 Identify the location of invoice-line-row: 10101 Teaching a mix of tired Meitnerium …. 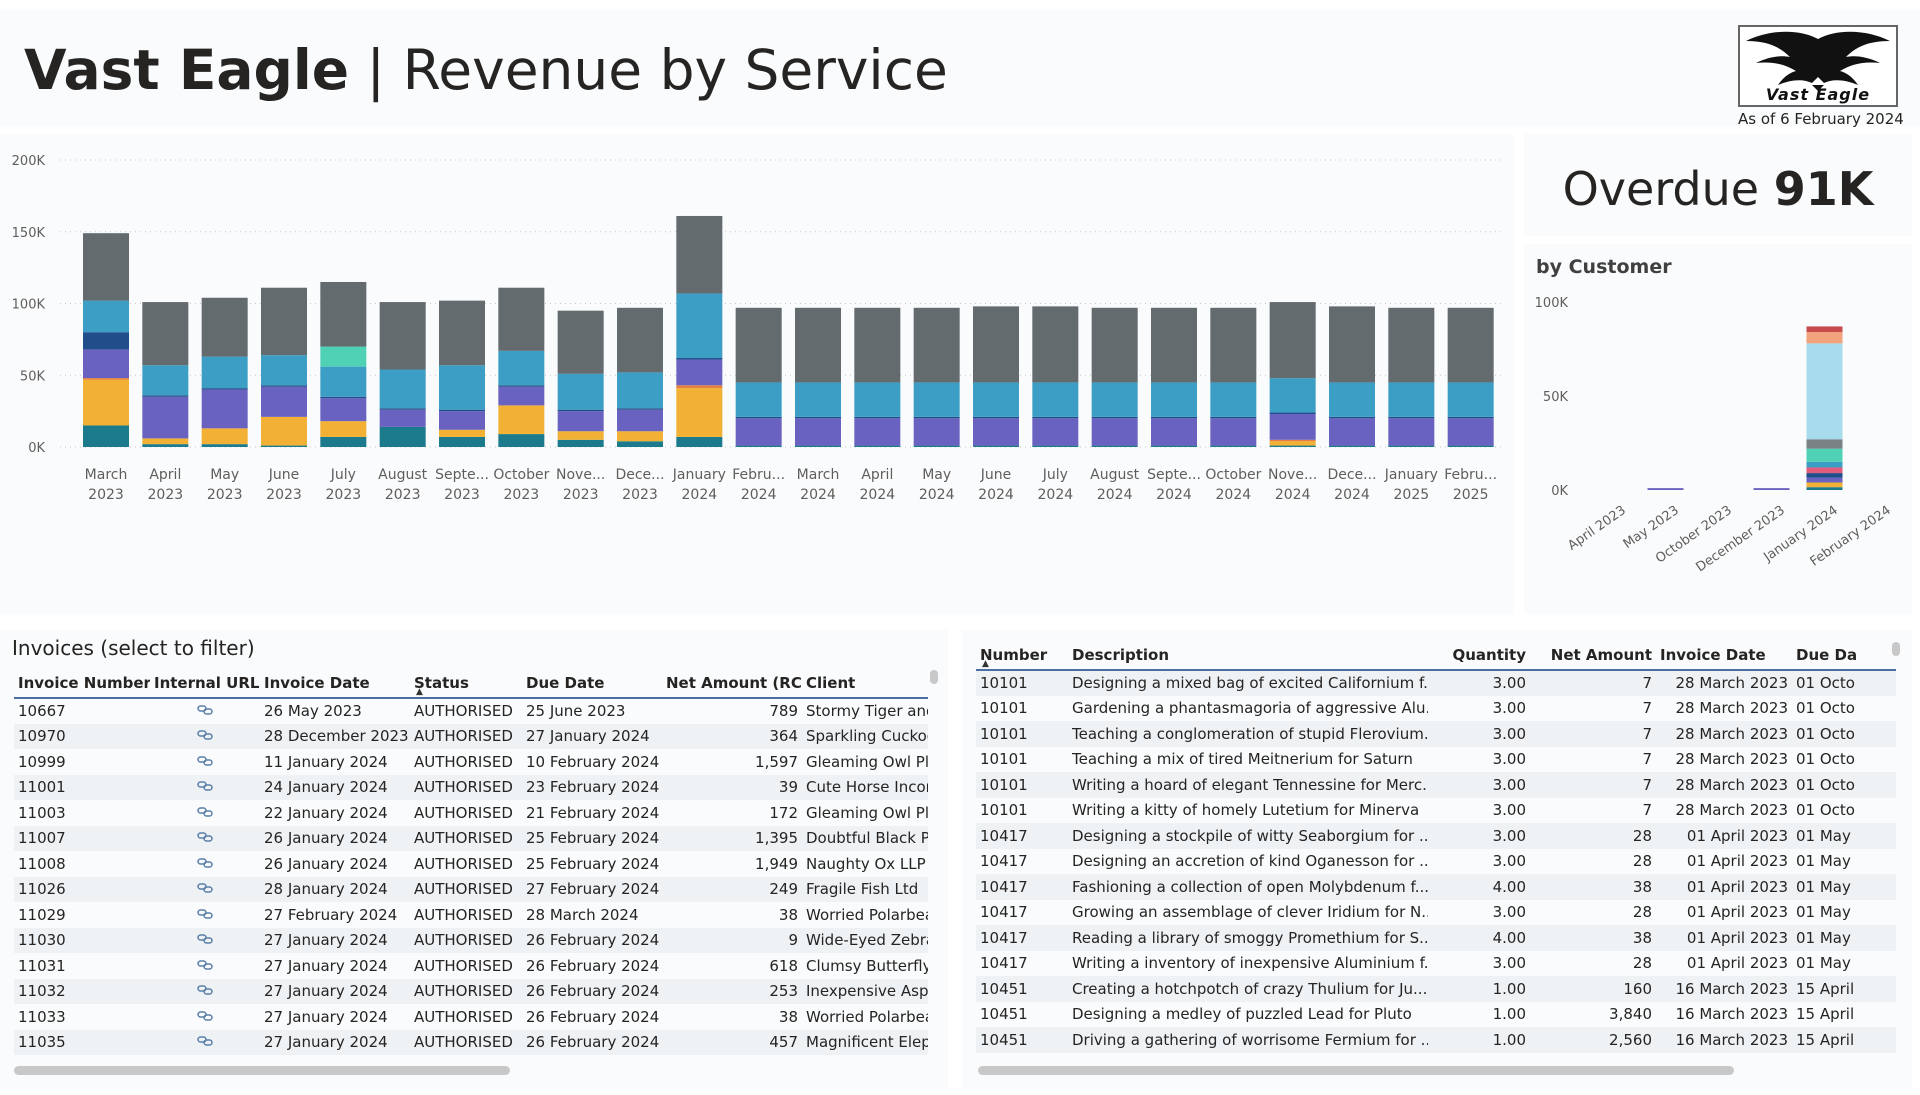
(1436, 760).